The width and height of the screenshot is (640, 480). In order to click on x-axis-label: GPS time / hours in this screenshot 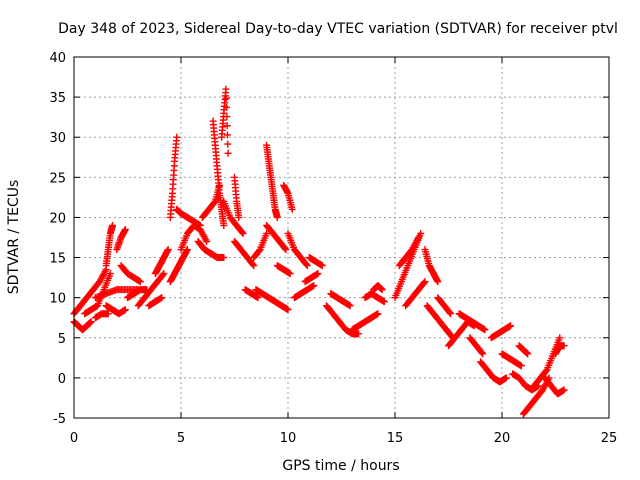, I will do `click(340, 466)`.